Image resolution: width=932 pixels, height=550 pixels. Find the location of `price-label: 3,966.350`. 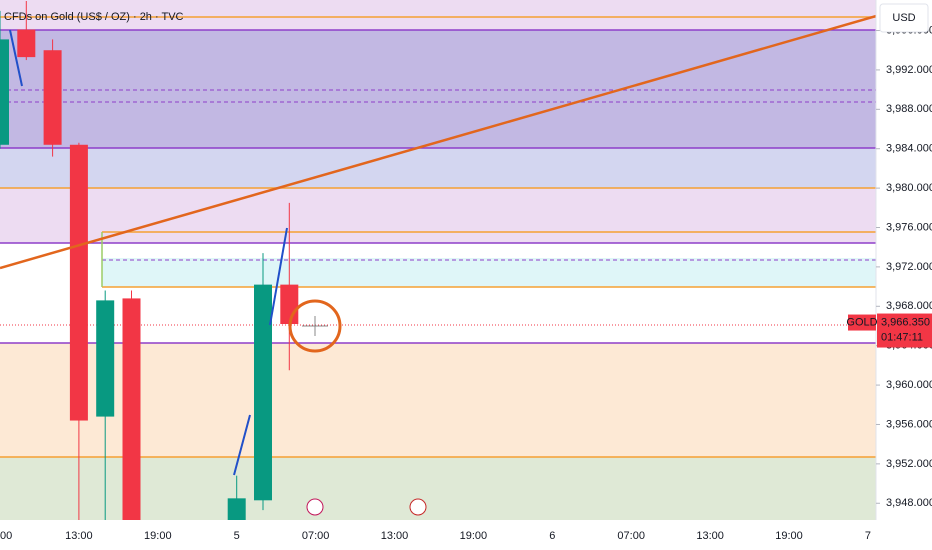

price-label: 3,966.350 is located at coordinates (905, 322).